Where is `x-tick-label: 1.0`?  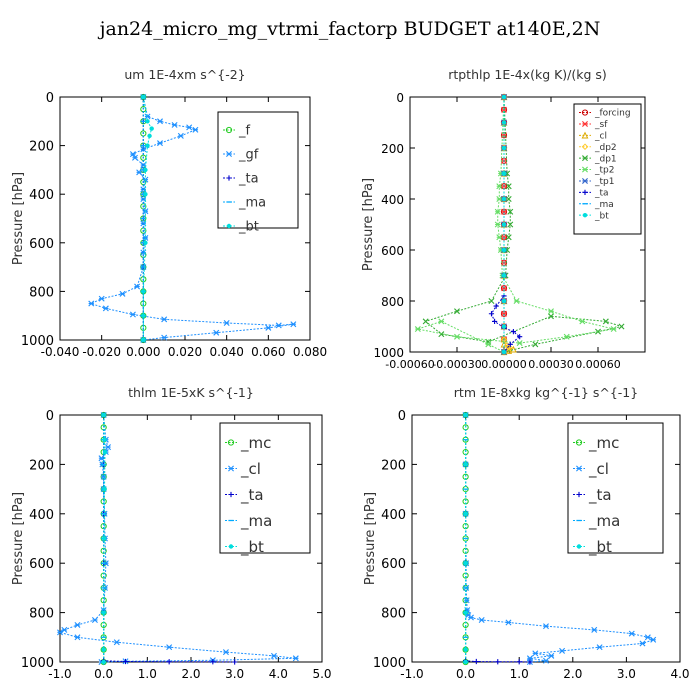
x-tick-label: 1.0 is located at coordinates (519, 674).